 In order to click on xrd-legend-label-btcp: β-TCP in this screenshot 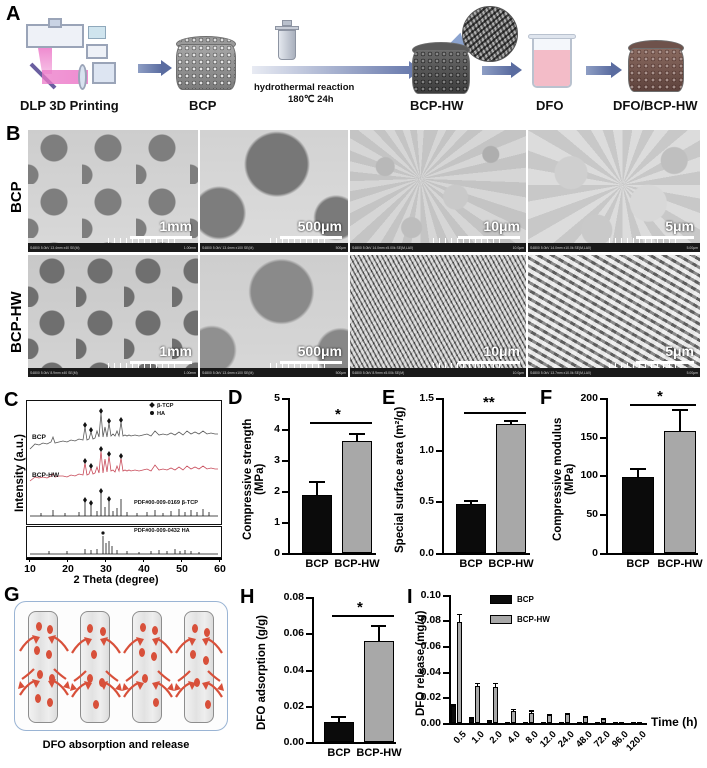, I will do `click(165, 406)`.